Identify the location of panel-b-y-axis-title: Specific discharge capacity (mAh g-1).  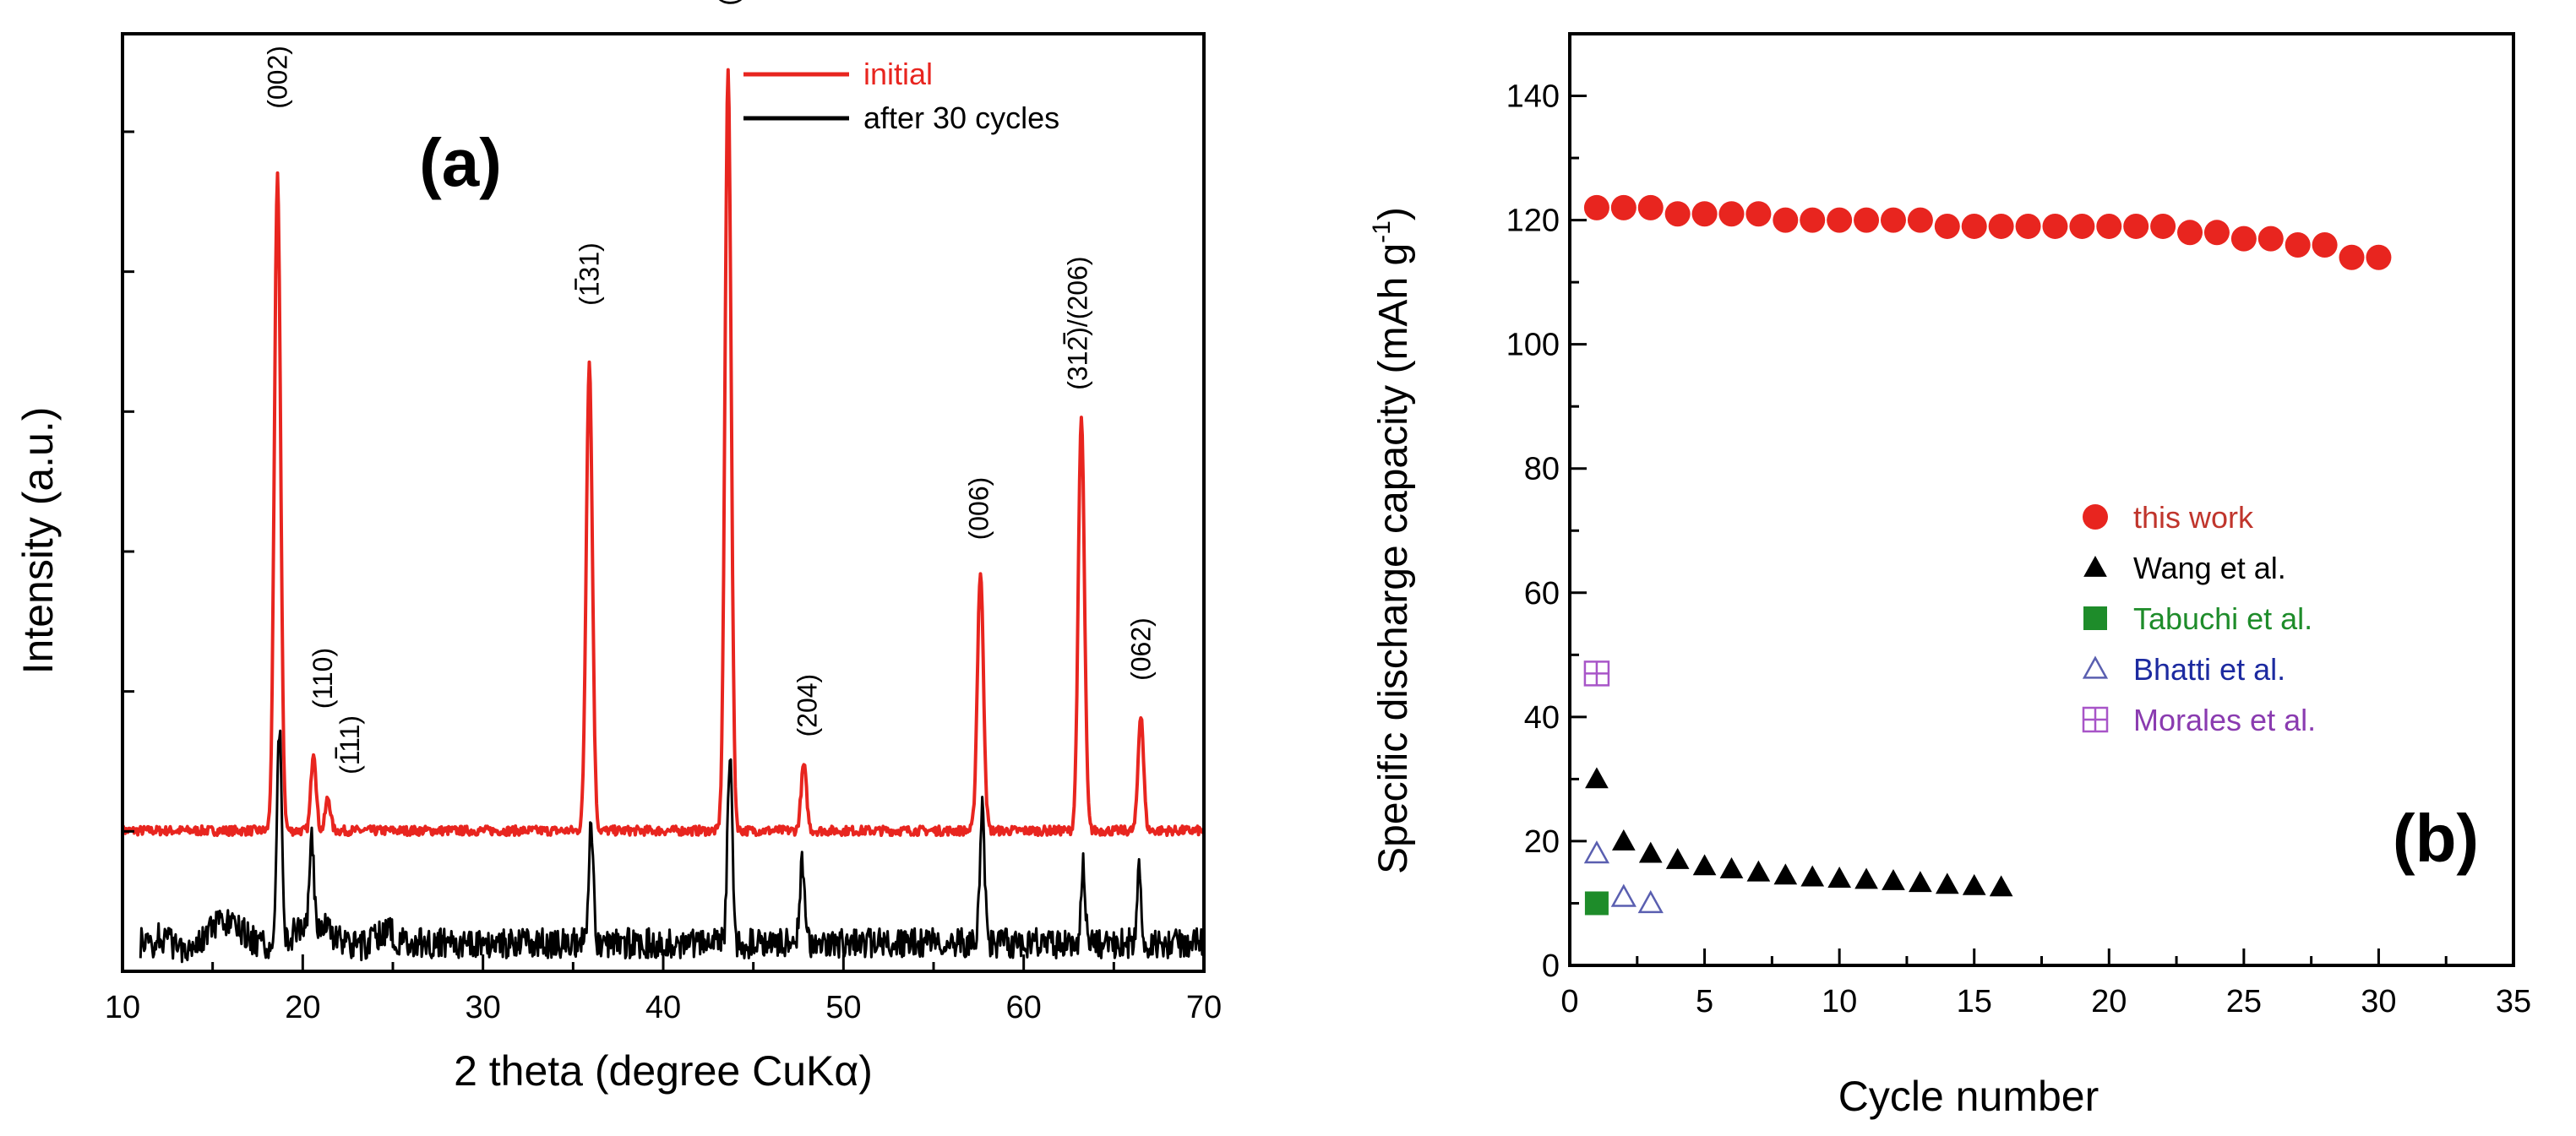
(1392, 540).